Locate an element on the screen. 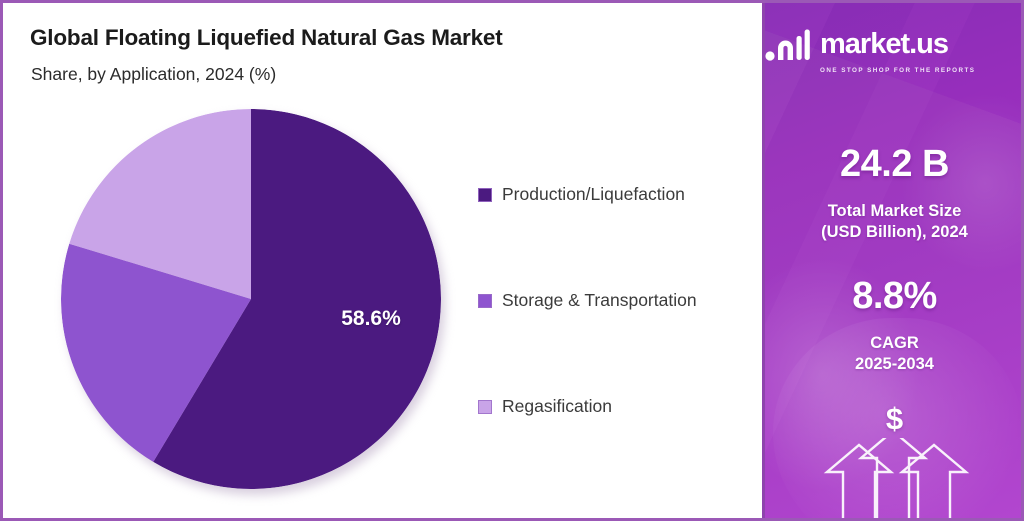 The image size is (1024, 521). growth-arrows-icon is located at coordinates (893, 473).